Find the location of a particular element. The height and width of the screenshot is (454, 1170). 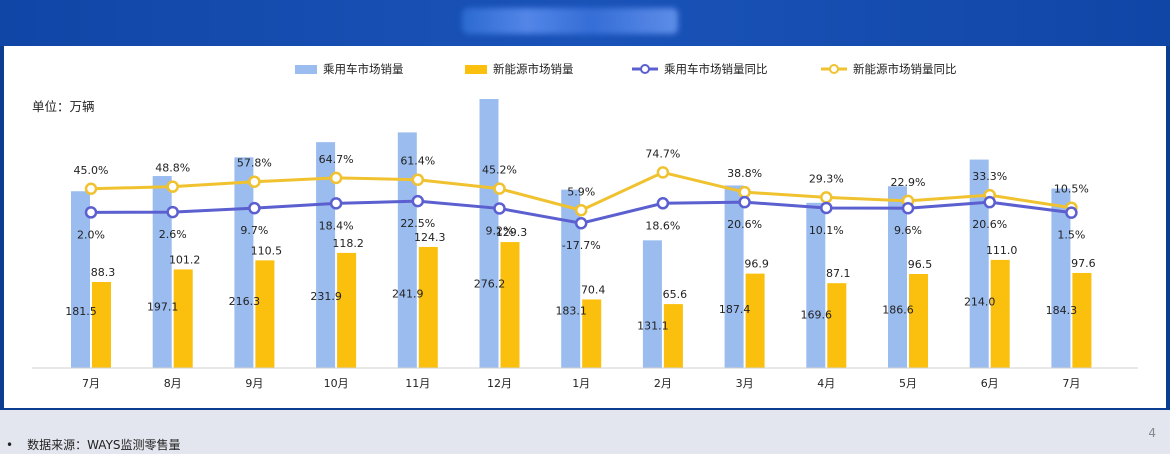

legend-bar-swatch is located at coordinates (306, 69).